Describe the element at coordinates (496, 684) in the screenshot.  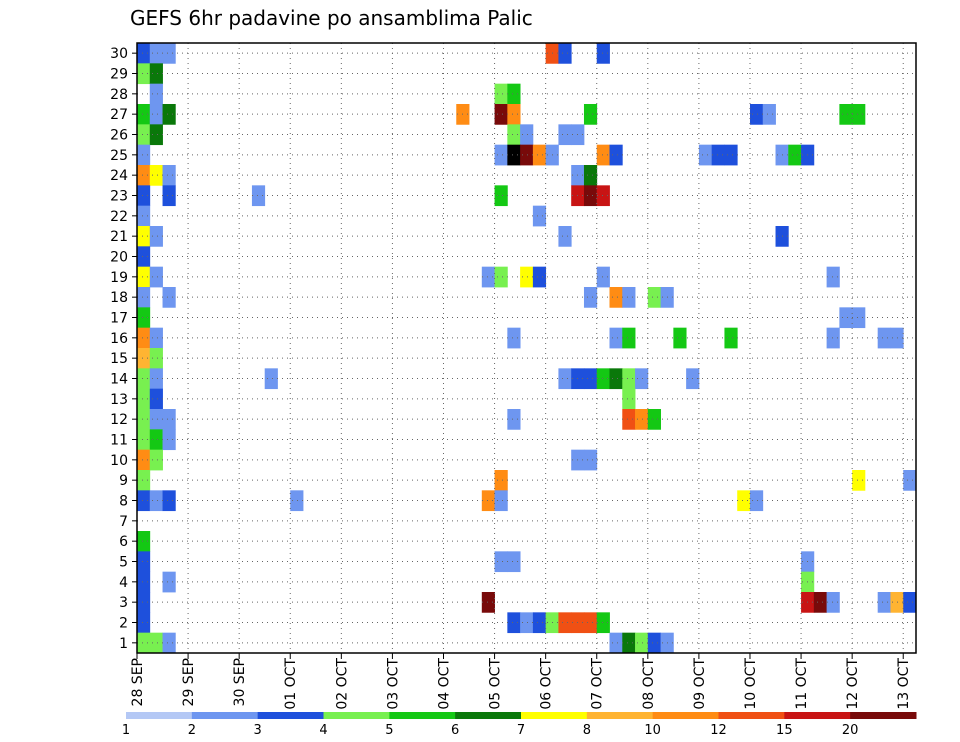
I see `x-tick-label: 05 OCT` at that location.